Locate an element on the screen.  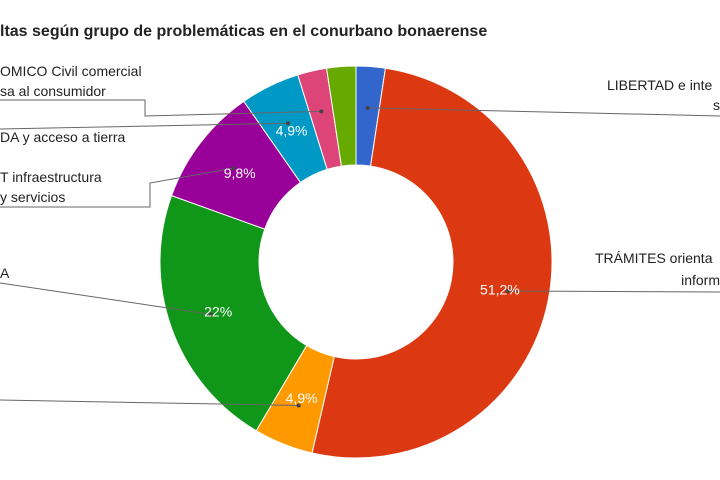
slice-category-label: inform is located at coordinates (700, 280).